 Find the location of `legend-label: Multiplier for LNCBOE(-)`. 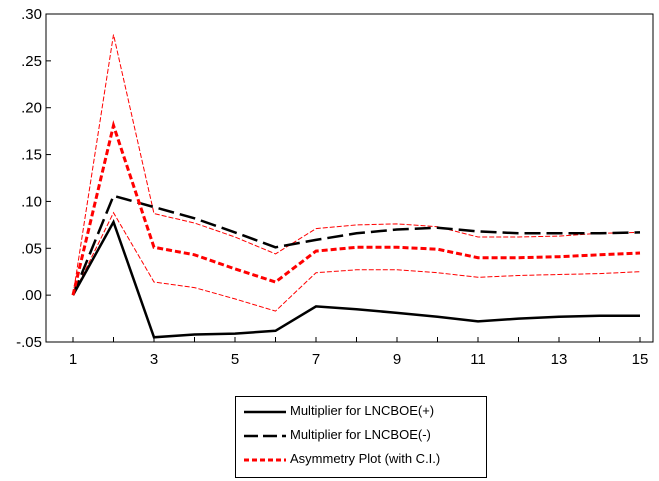

legend-label: Multiplier for LNCBOE(-) is located at coordinates (360, 434).